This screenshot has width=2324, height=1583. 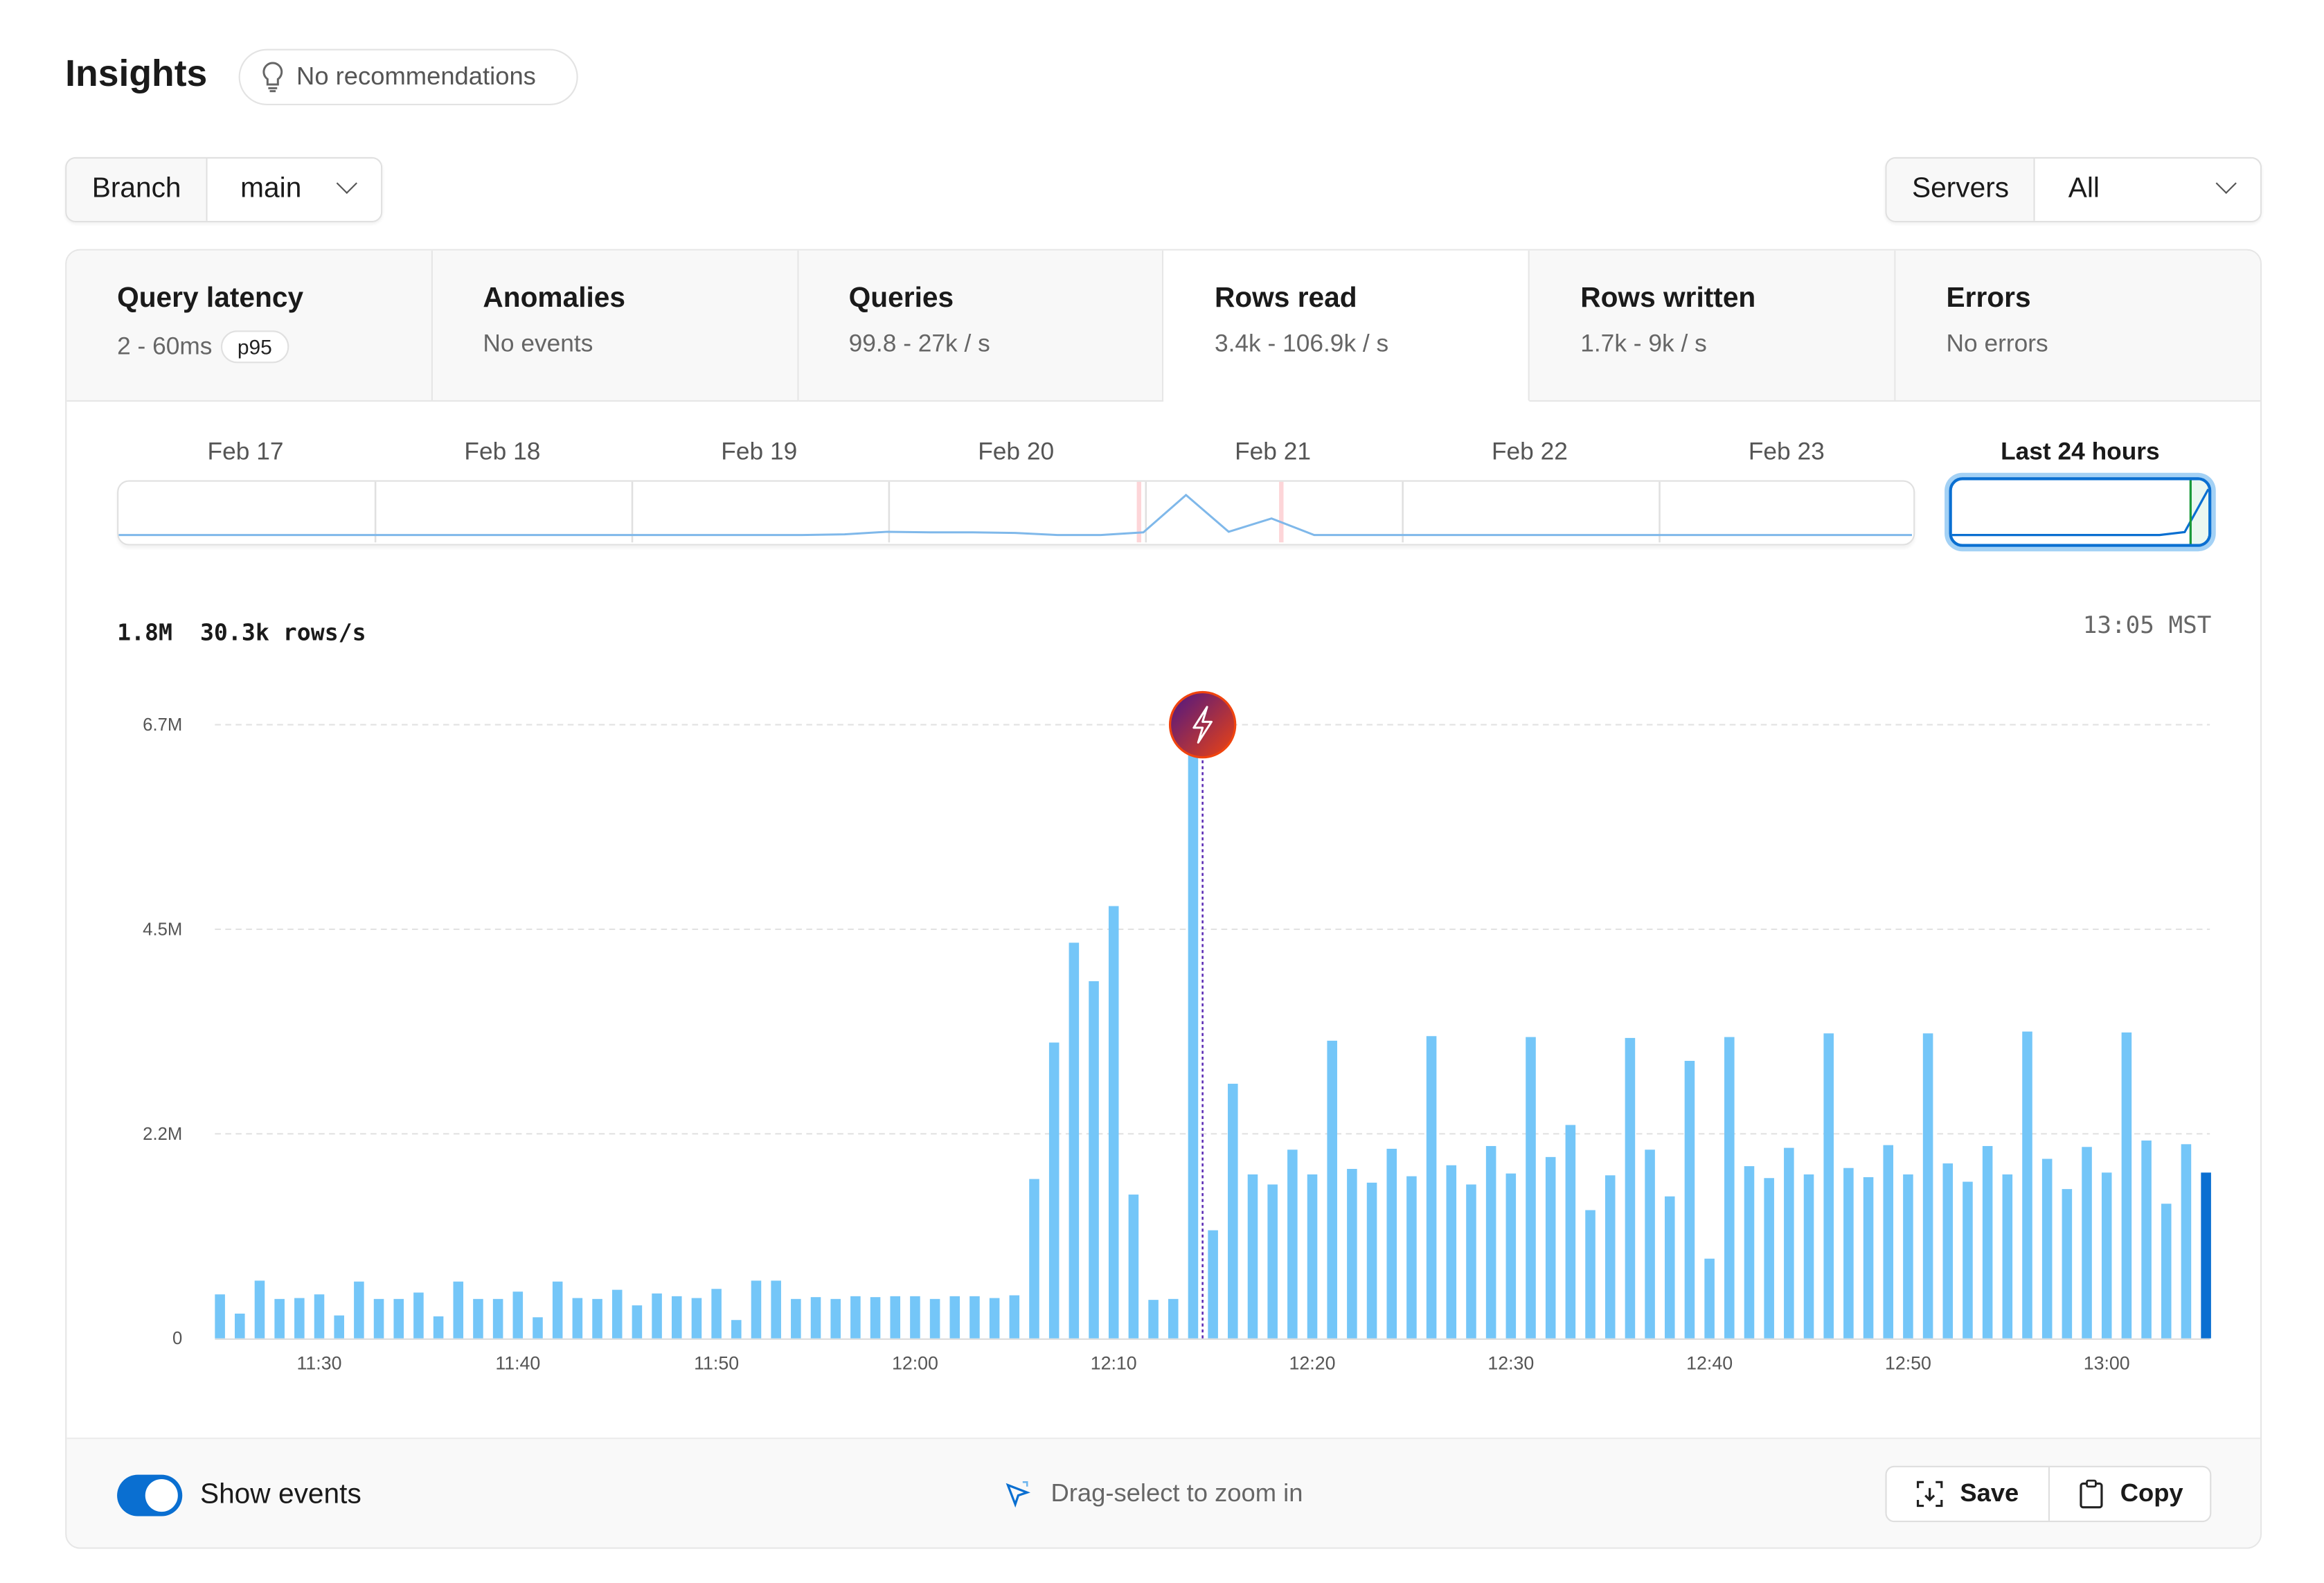 I want to click on recommendations-pill: No recommendations, so click(x=408, y=76).